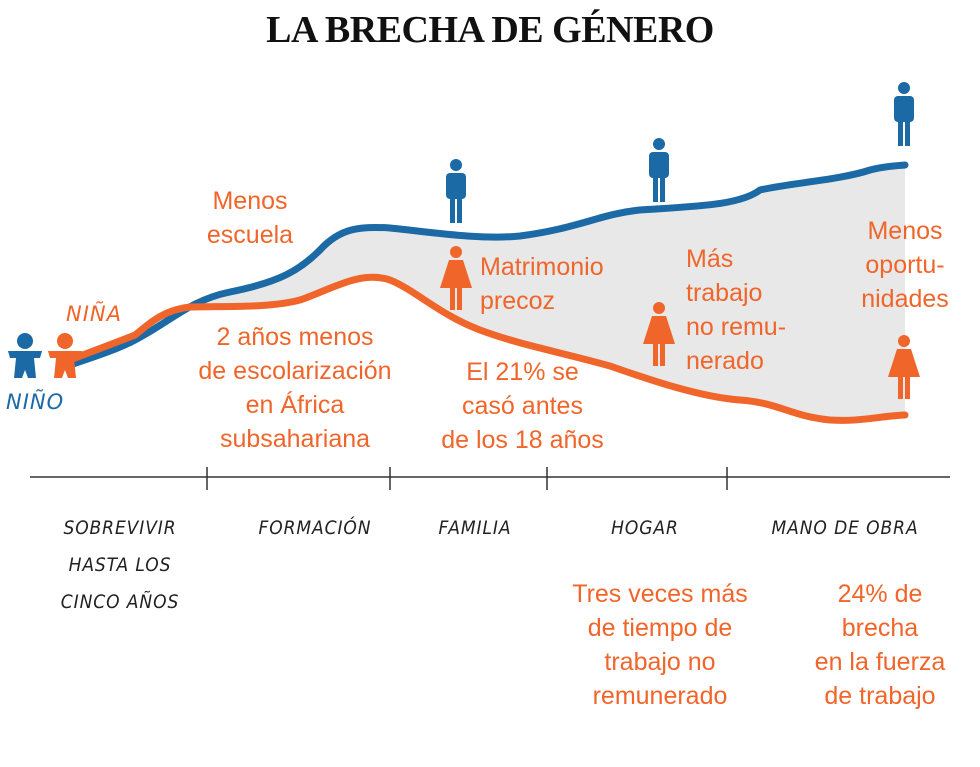 Image resolution: width=980 pixels, height=767 pixels. I want to click on note-workforce: 24% de brecha en la fuerza de trabajo, so click(880, 645).